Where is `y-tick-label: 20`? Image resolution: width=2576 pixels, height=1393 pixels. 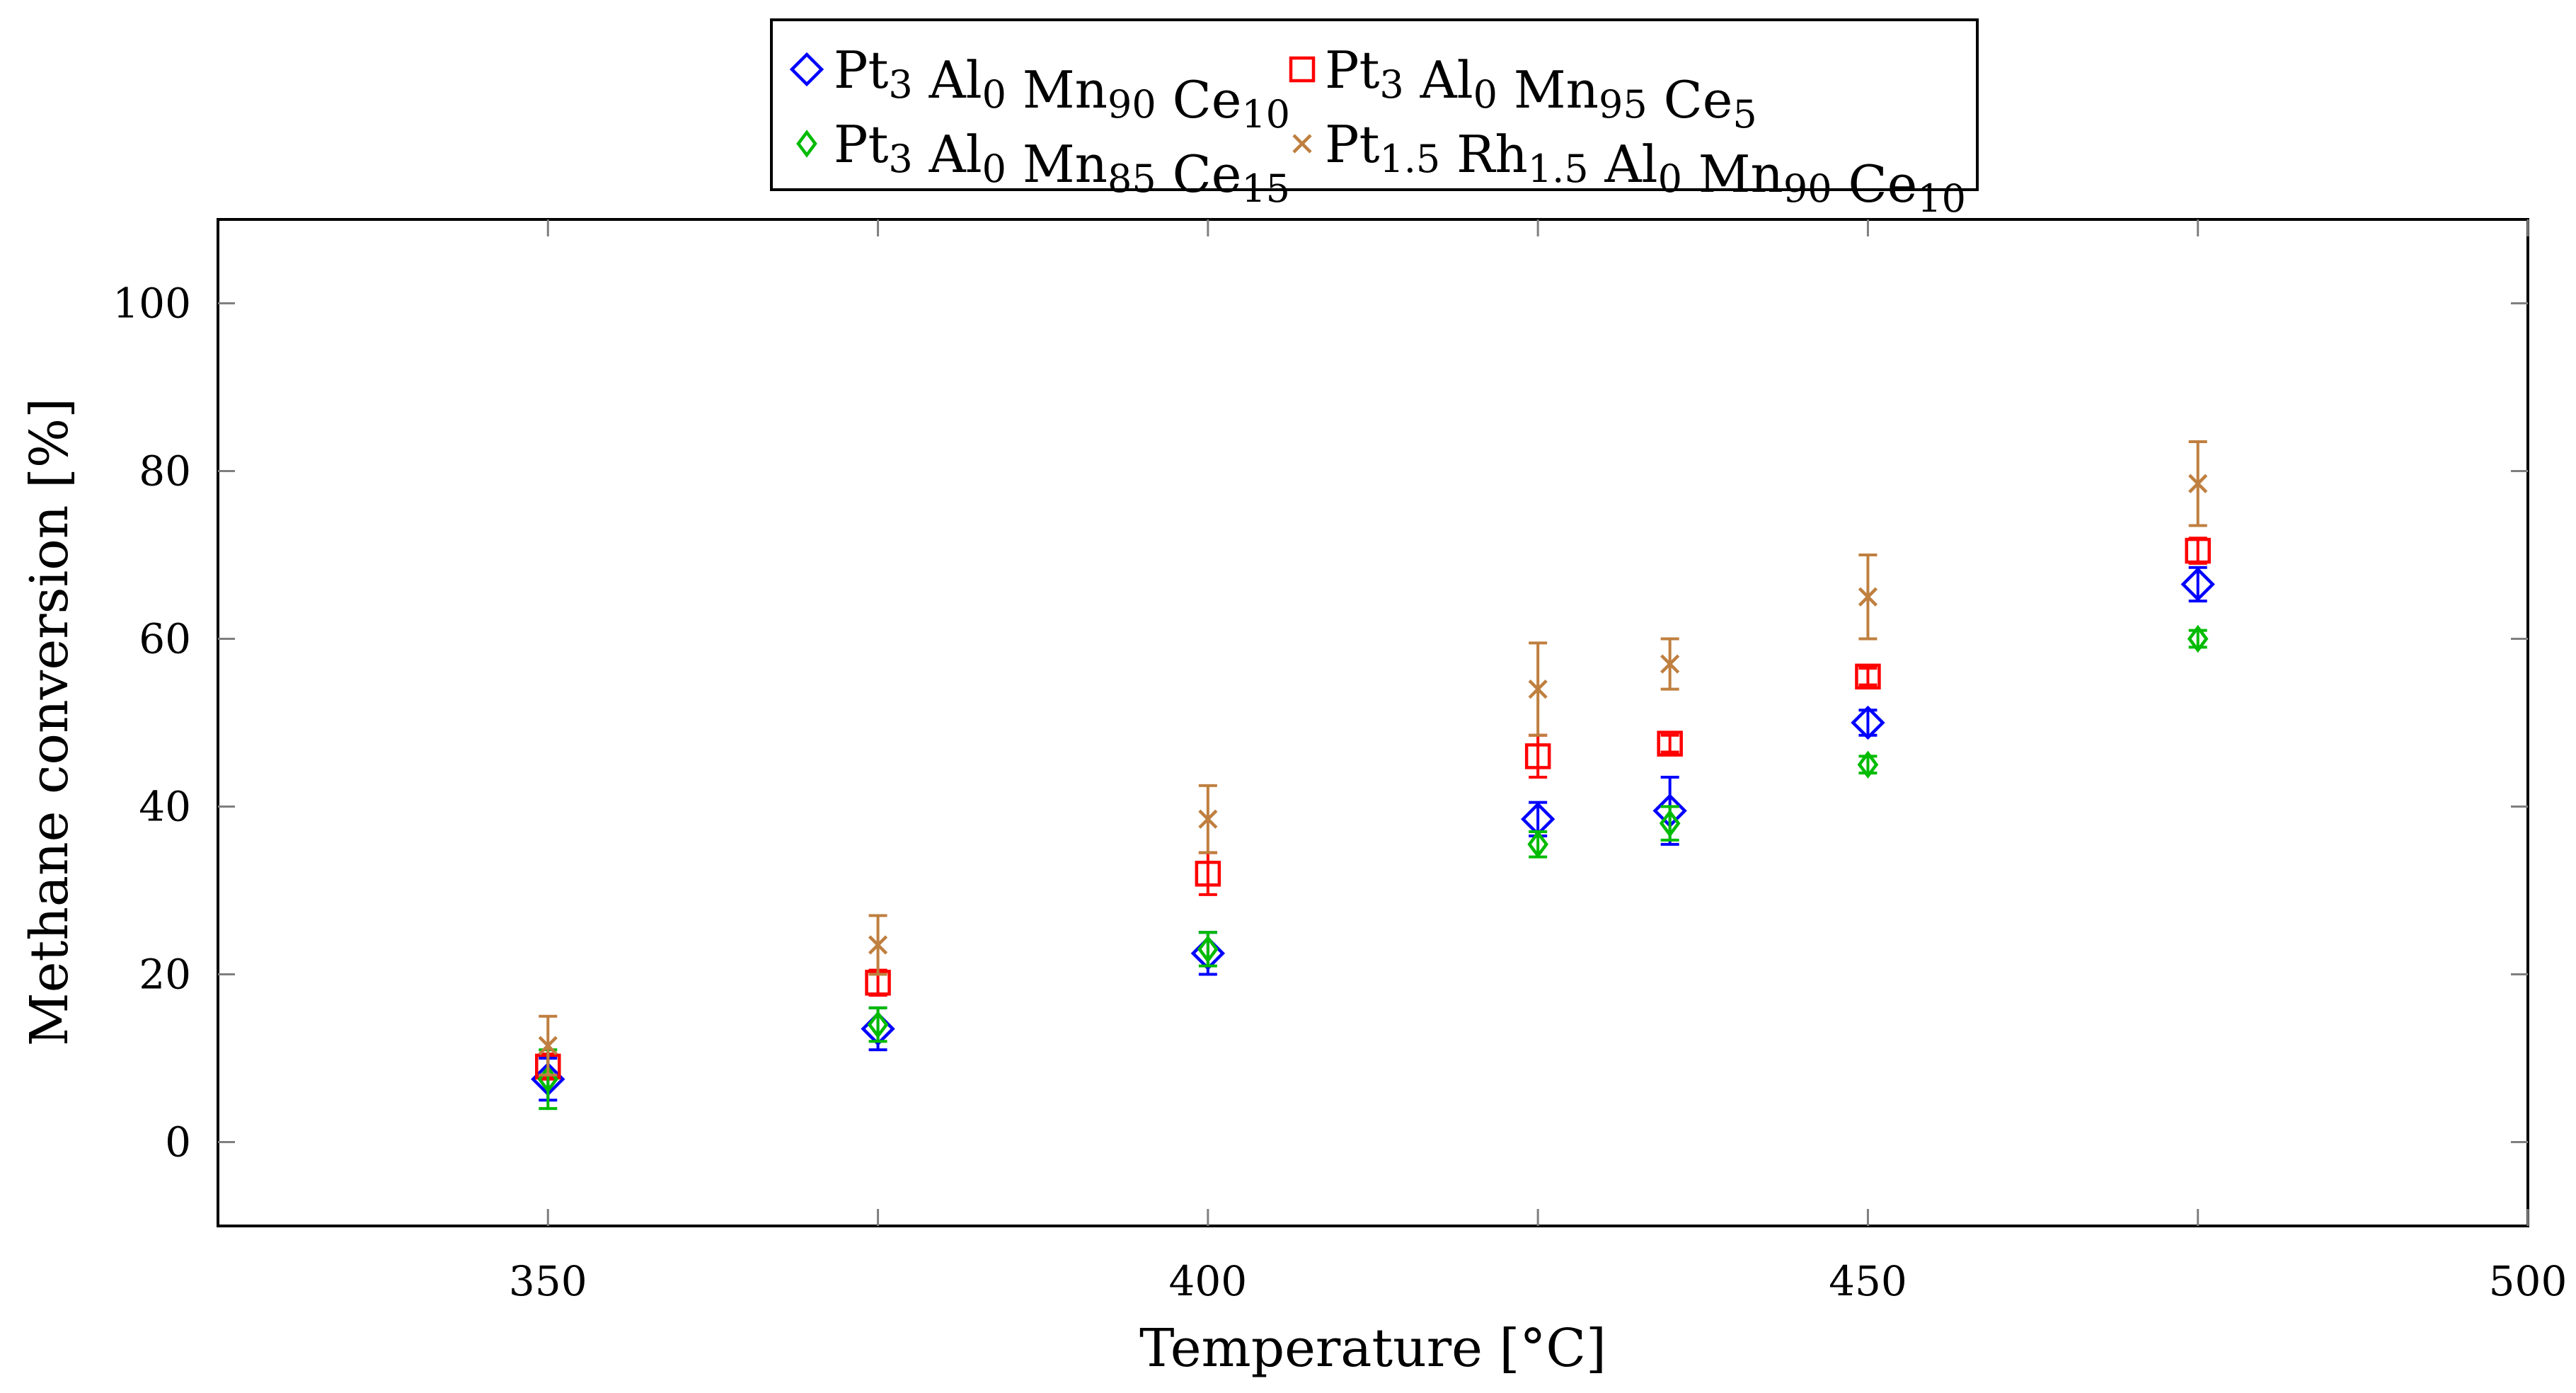
y-tick-label: 20 is located at coordinates (165, 975).